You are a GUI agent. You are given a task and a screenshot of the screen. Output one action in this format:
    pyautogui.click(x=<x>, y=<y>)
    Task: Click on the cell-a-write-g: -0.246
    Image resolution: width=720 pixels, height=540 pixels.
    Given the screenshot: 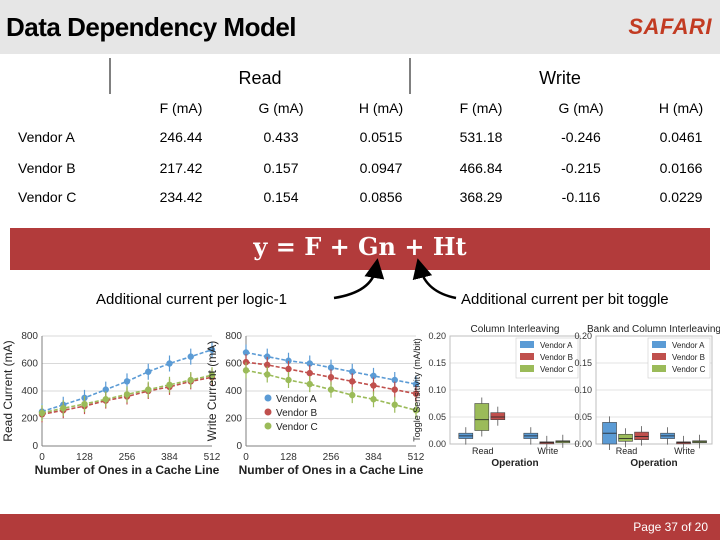 What is the action you would take?
    pyautogui.click(x=581, y=137)
    